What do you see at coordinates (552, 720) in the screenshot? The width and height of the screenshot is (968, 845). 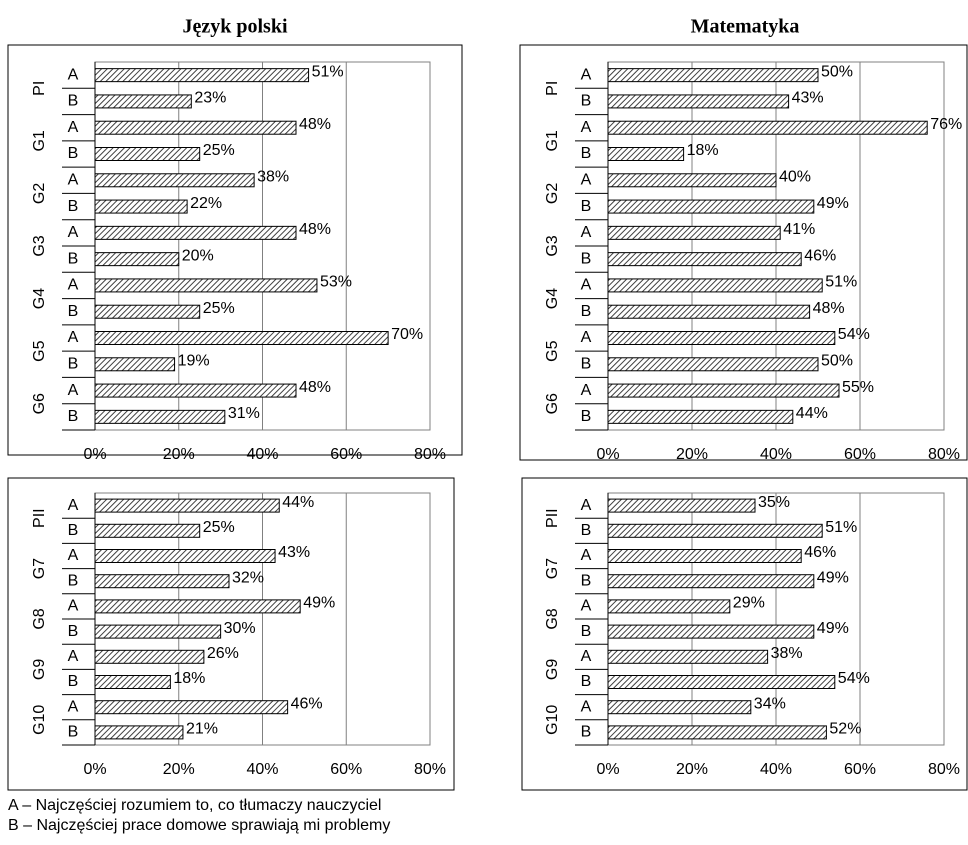 I see `category-label: G10` at bounding box center [552, 720].